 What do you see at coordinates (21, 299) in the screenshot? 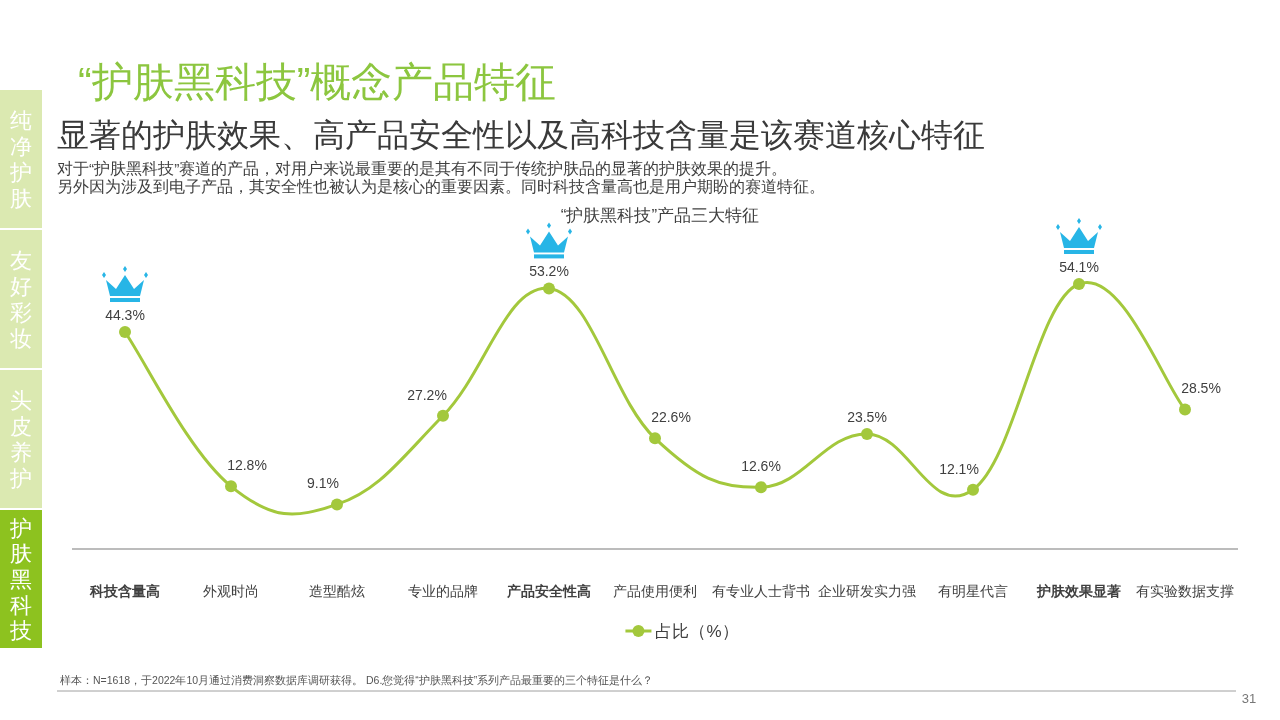
I see `sidebar-tab: 友好彩妆` at bounding box center [21, 299].